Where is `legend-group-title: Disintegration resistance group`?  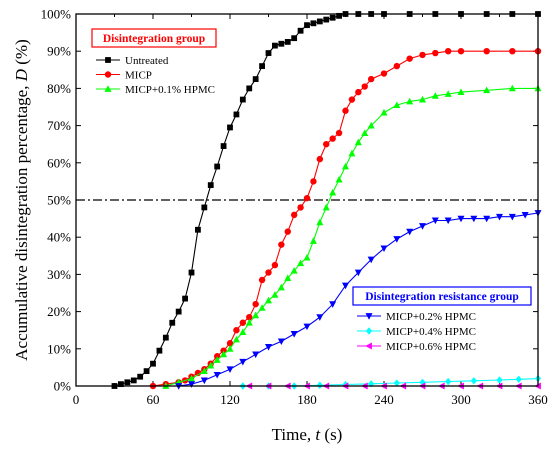
legend-group-title: Disintegration resistance group is located at coordinates (442, 297).